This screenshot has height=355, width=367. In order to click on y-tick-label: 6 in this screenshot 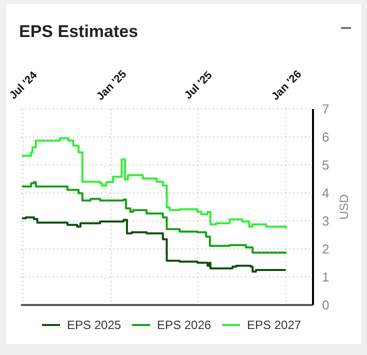, I will do `click(326, 137)`.